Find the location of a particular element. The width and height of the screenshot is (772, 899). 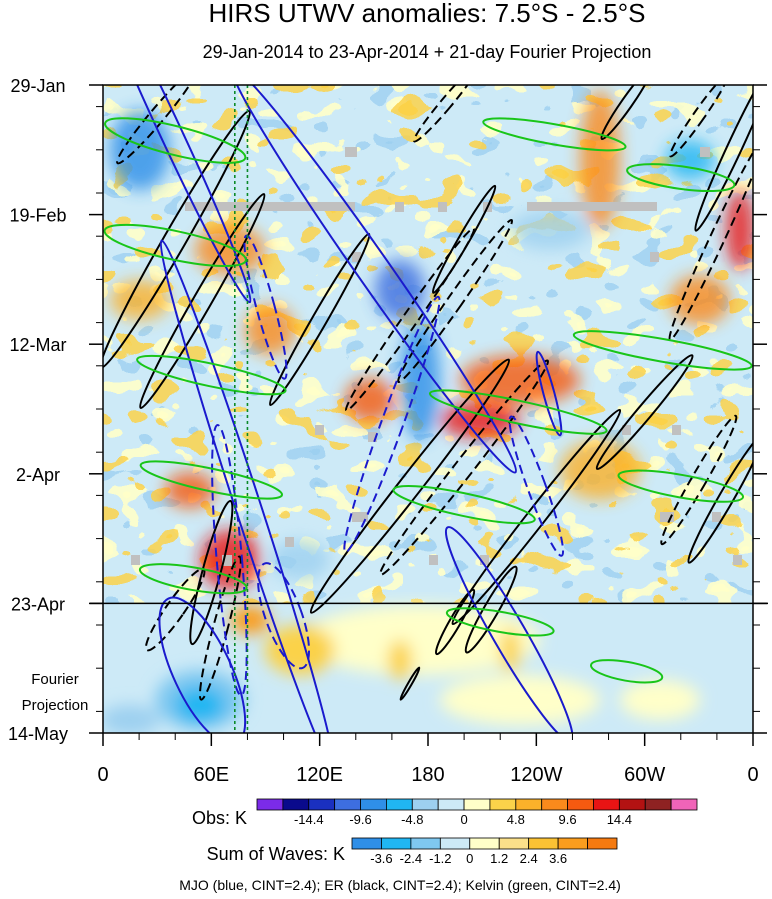

projection-label-line2: Projection is located at coordinates (55, 705).